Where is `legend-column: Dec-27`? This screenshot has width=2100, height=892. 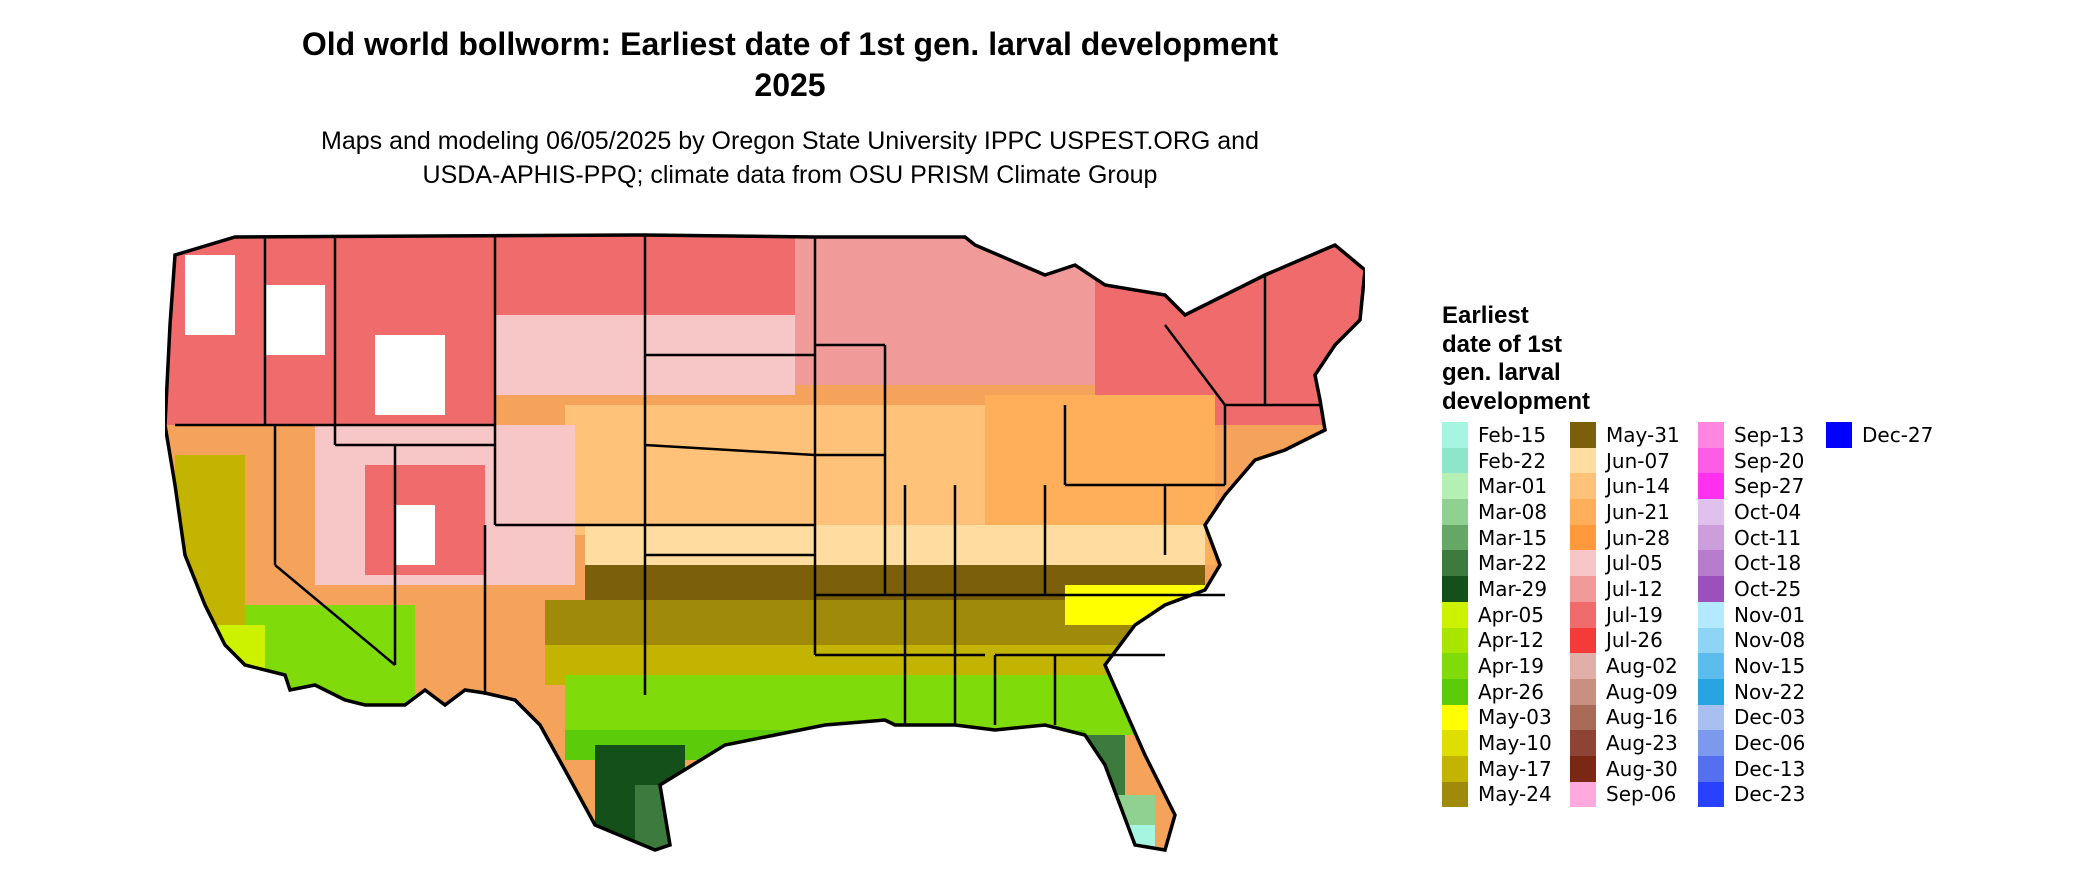
legend-column: Dec-27 is located at coordinates (1879, 435).